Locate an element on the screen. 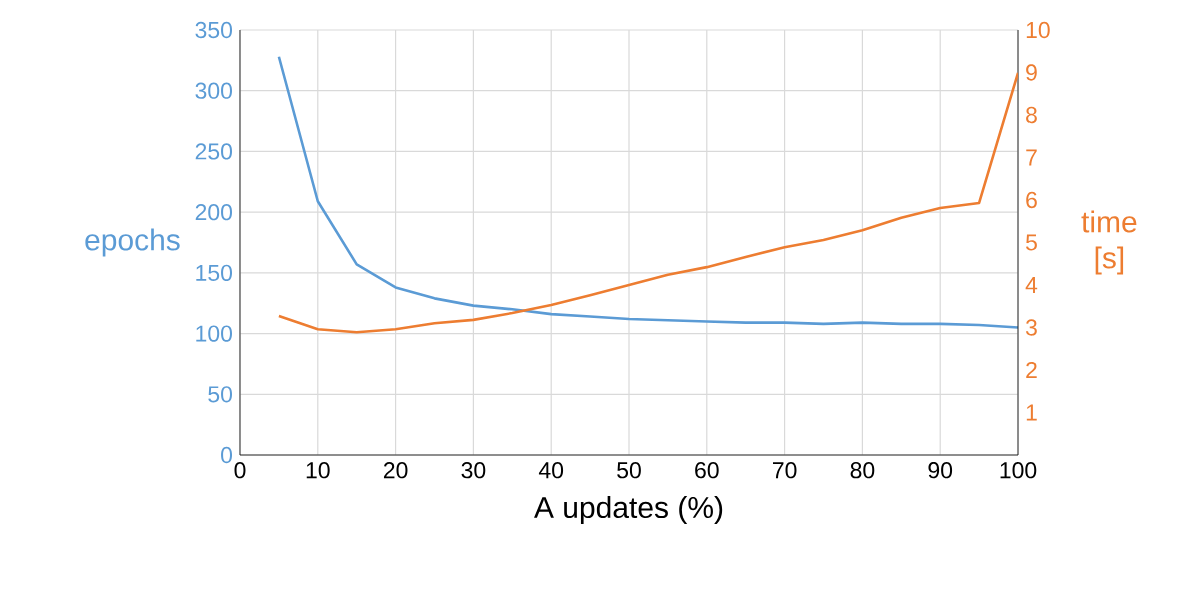 Image resolution: width=1200 pixels, height=600 pixels. x-tick-label: 60 is located at coordinates (707, 470).